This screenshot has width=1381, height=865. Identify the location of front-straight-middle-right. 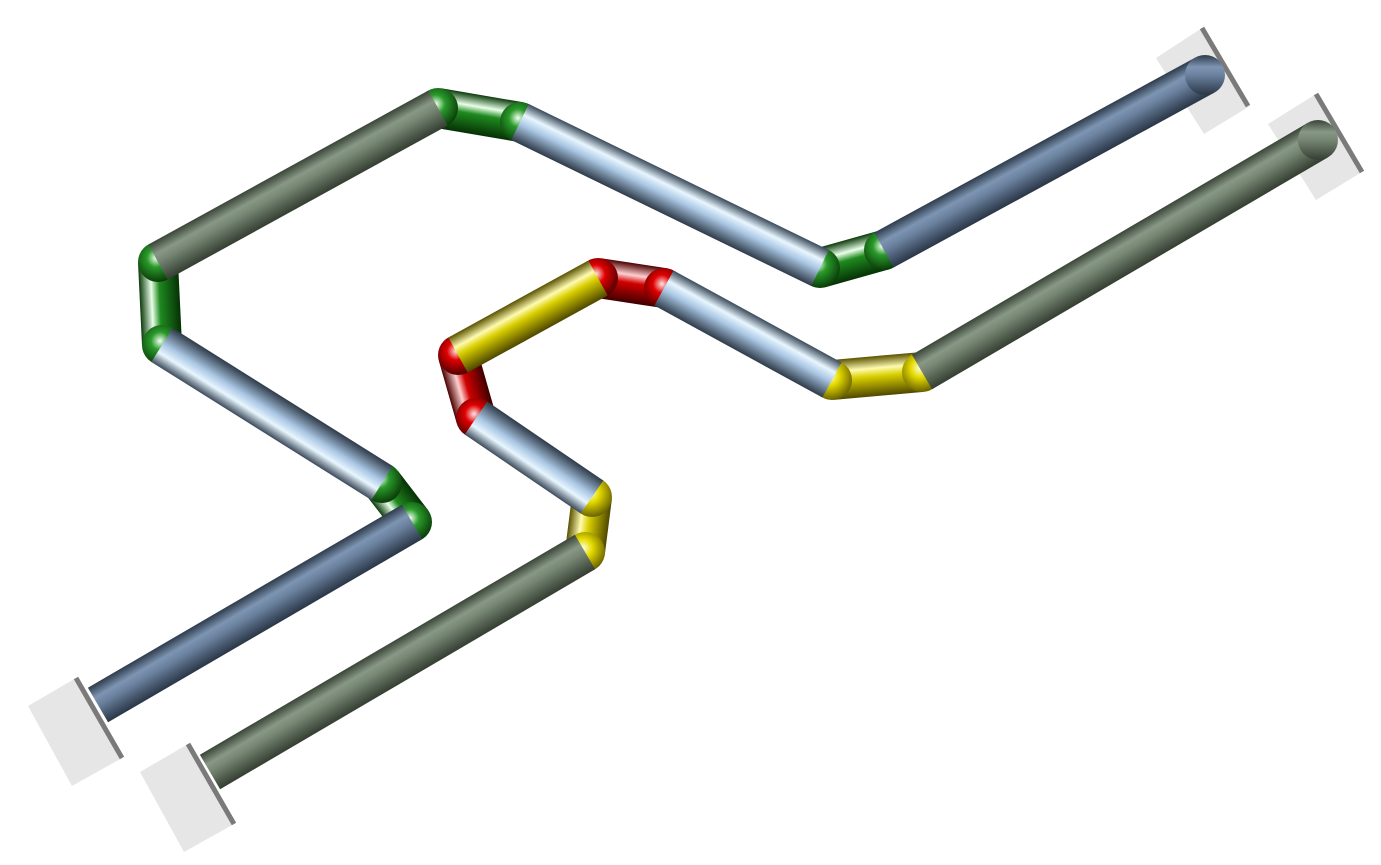
(748, 334).